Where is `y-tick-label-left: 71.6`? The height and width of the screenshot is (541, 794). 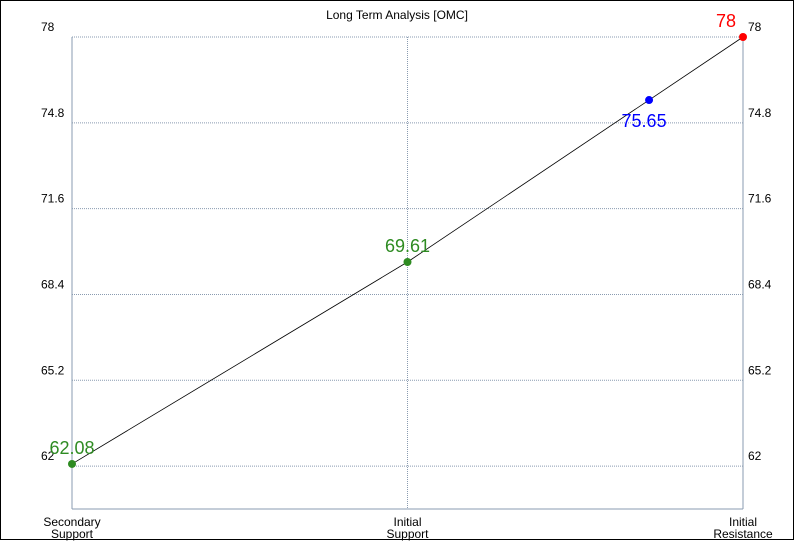
y-tick-label-left: 71.6 is located at coordinates (53, 199).